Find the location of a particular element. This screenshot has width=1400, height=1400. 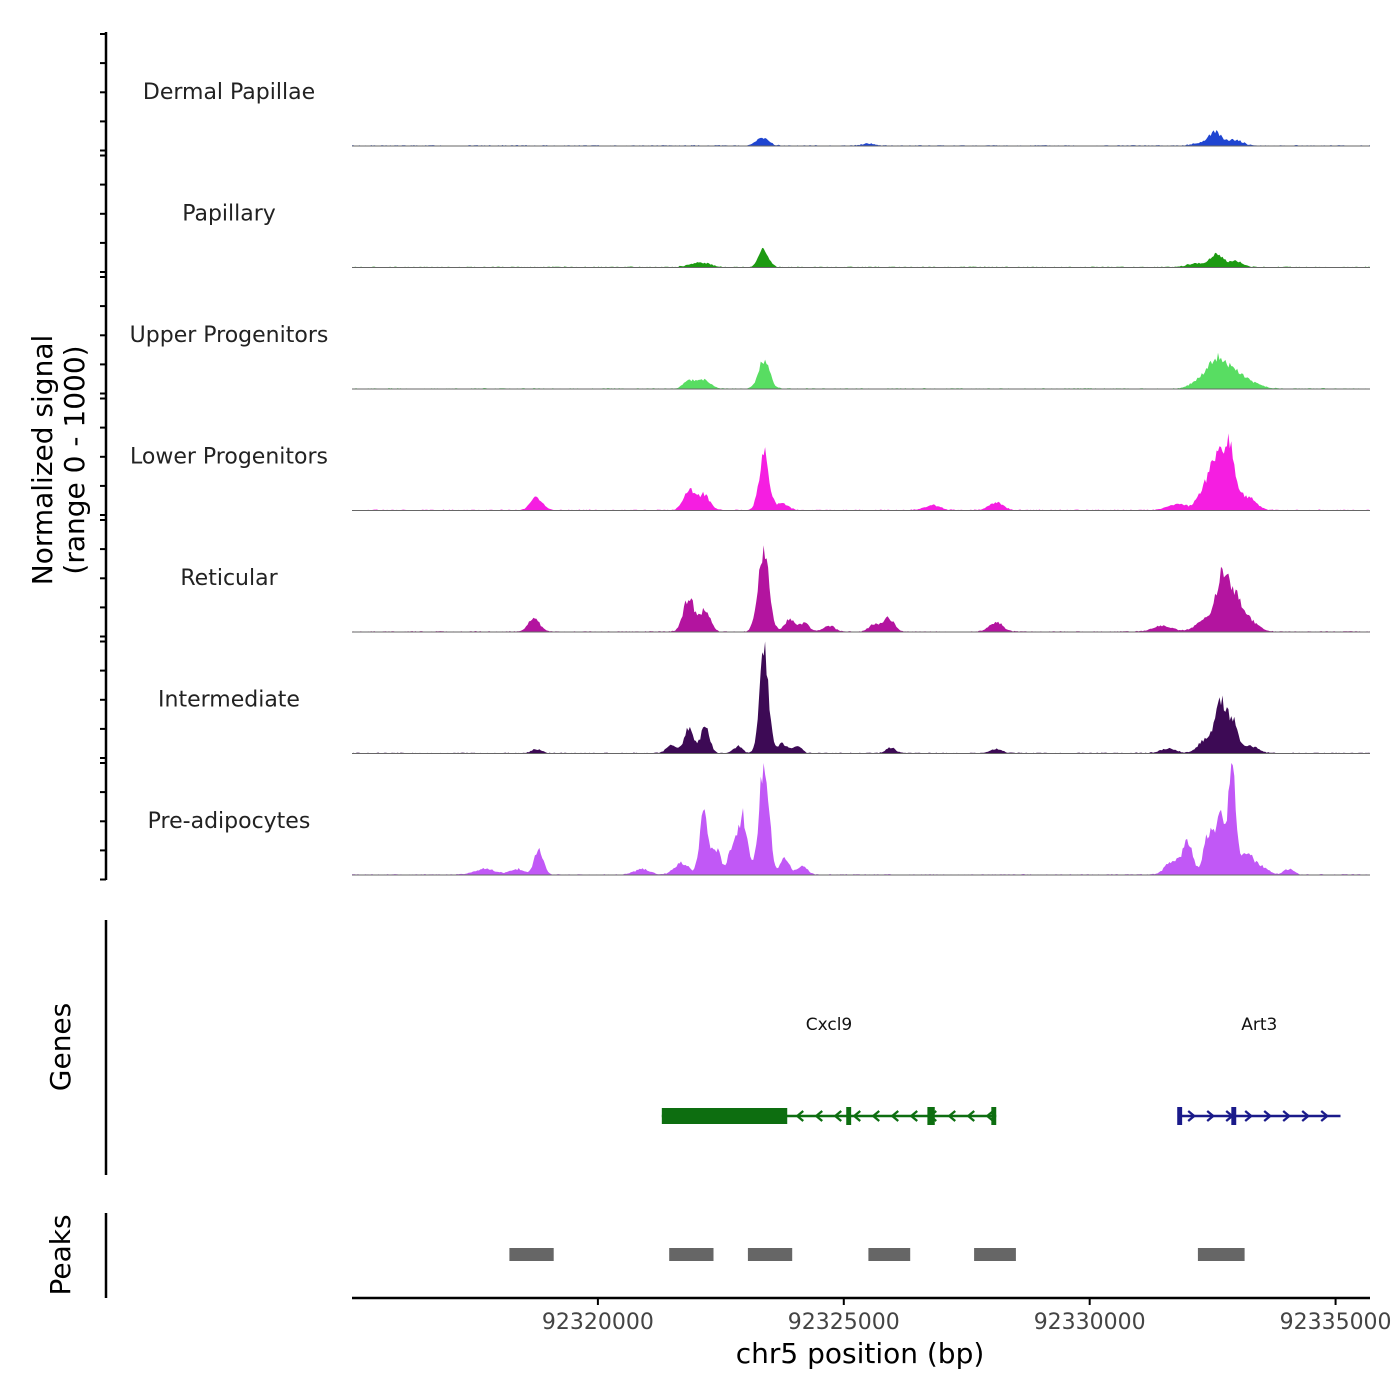

gene-annotations: Cxcl9 Art3 is located at coordinates (1001, 1070).